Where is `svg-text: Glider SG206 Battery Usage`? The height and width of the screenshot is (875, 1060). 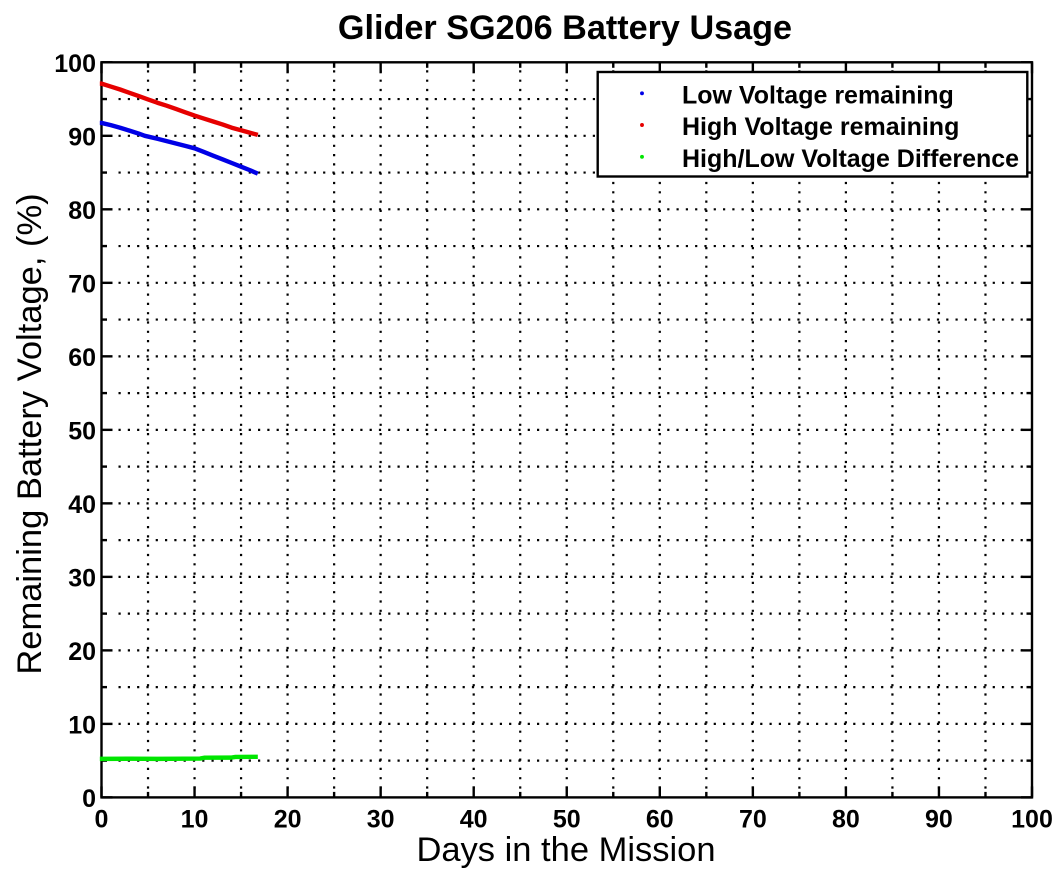
svg-text: Glider SG206 Battery Usage is located at coordinates (565, 28).